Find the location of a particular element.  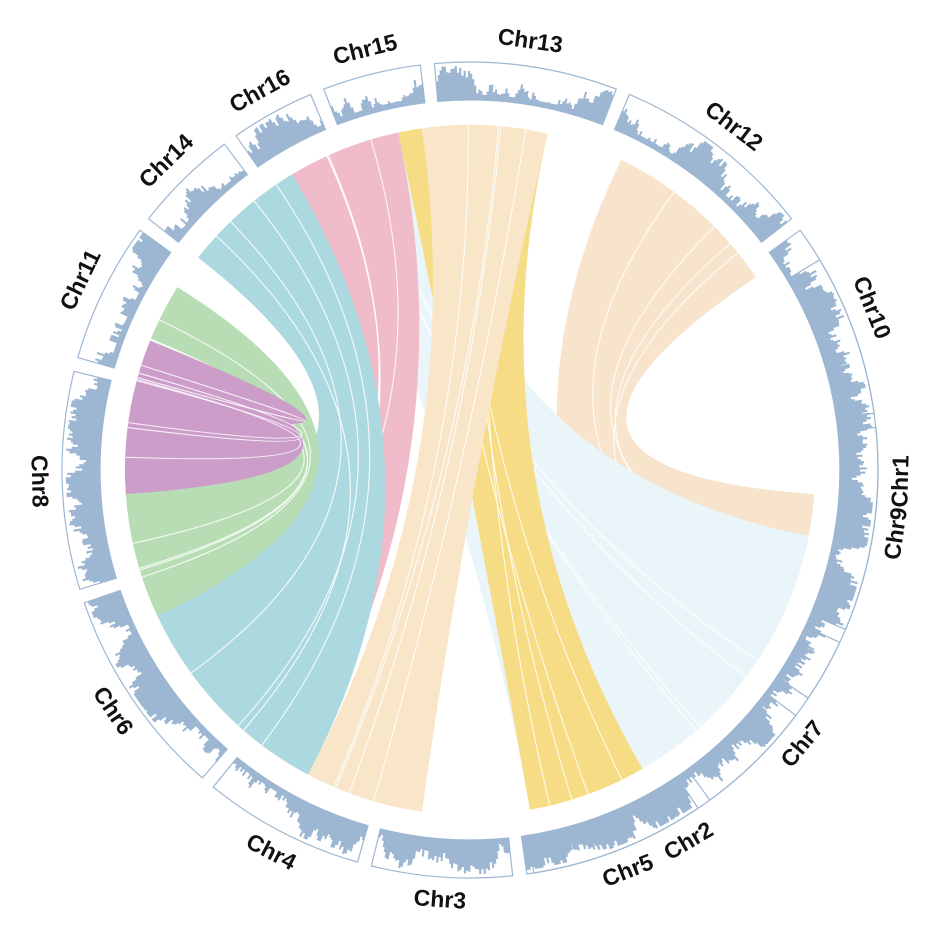

density-chr1 is located at coordinates (824, 476).